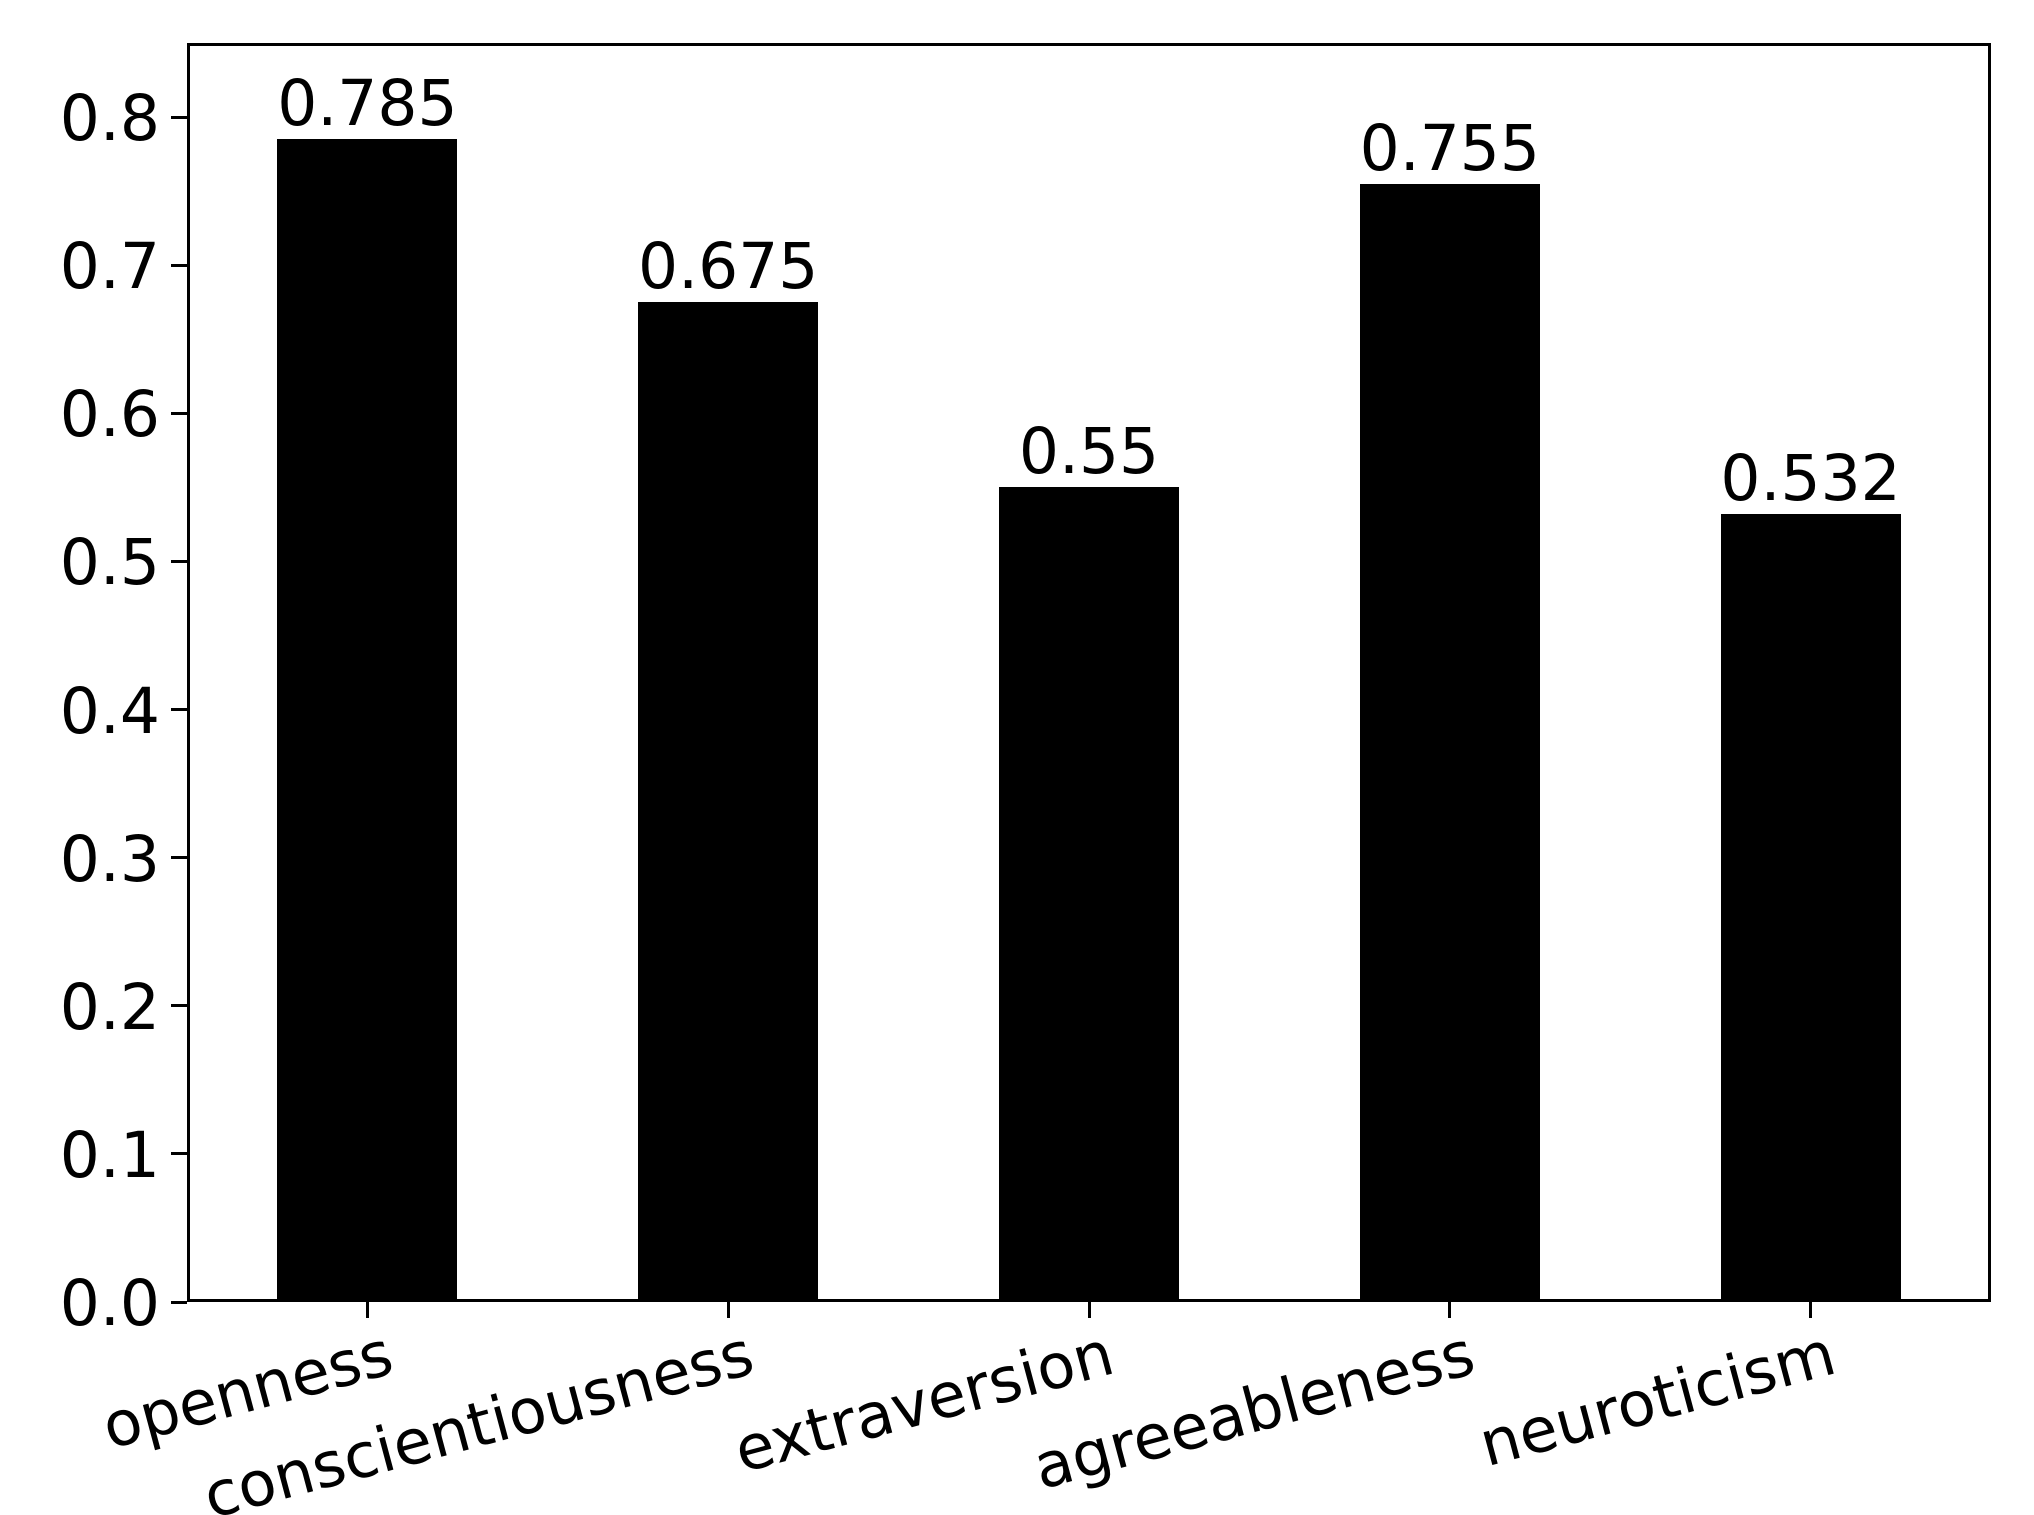  I want to click on y-axis-tick-label: 0.2, so click(109, 1007).